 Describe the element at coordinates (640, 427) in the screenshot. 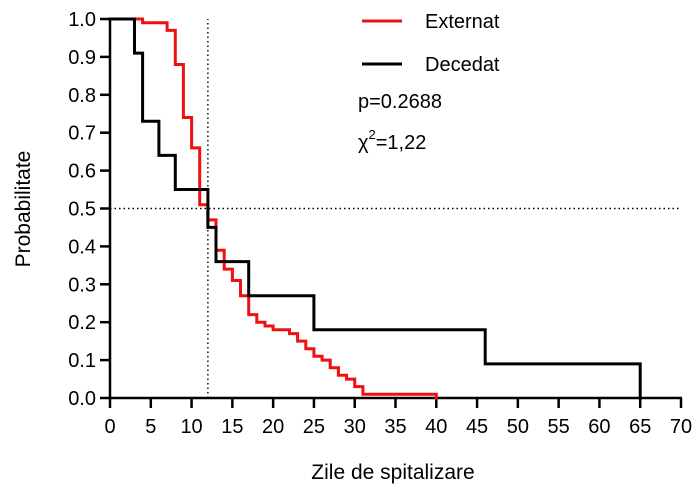

I see `x-tick-label: 65` at that location.